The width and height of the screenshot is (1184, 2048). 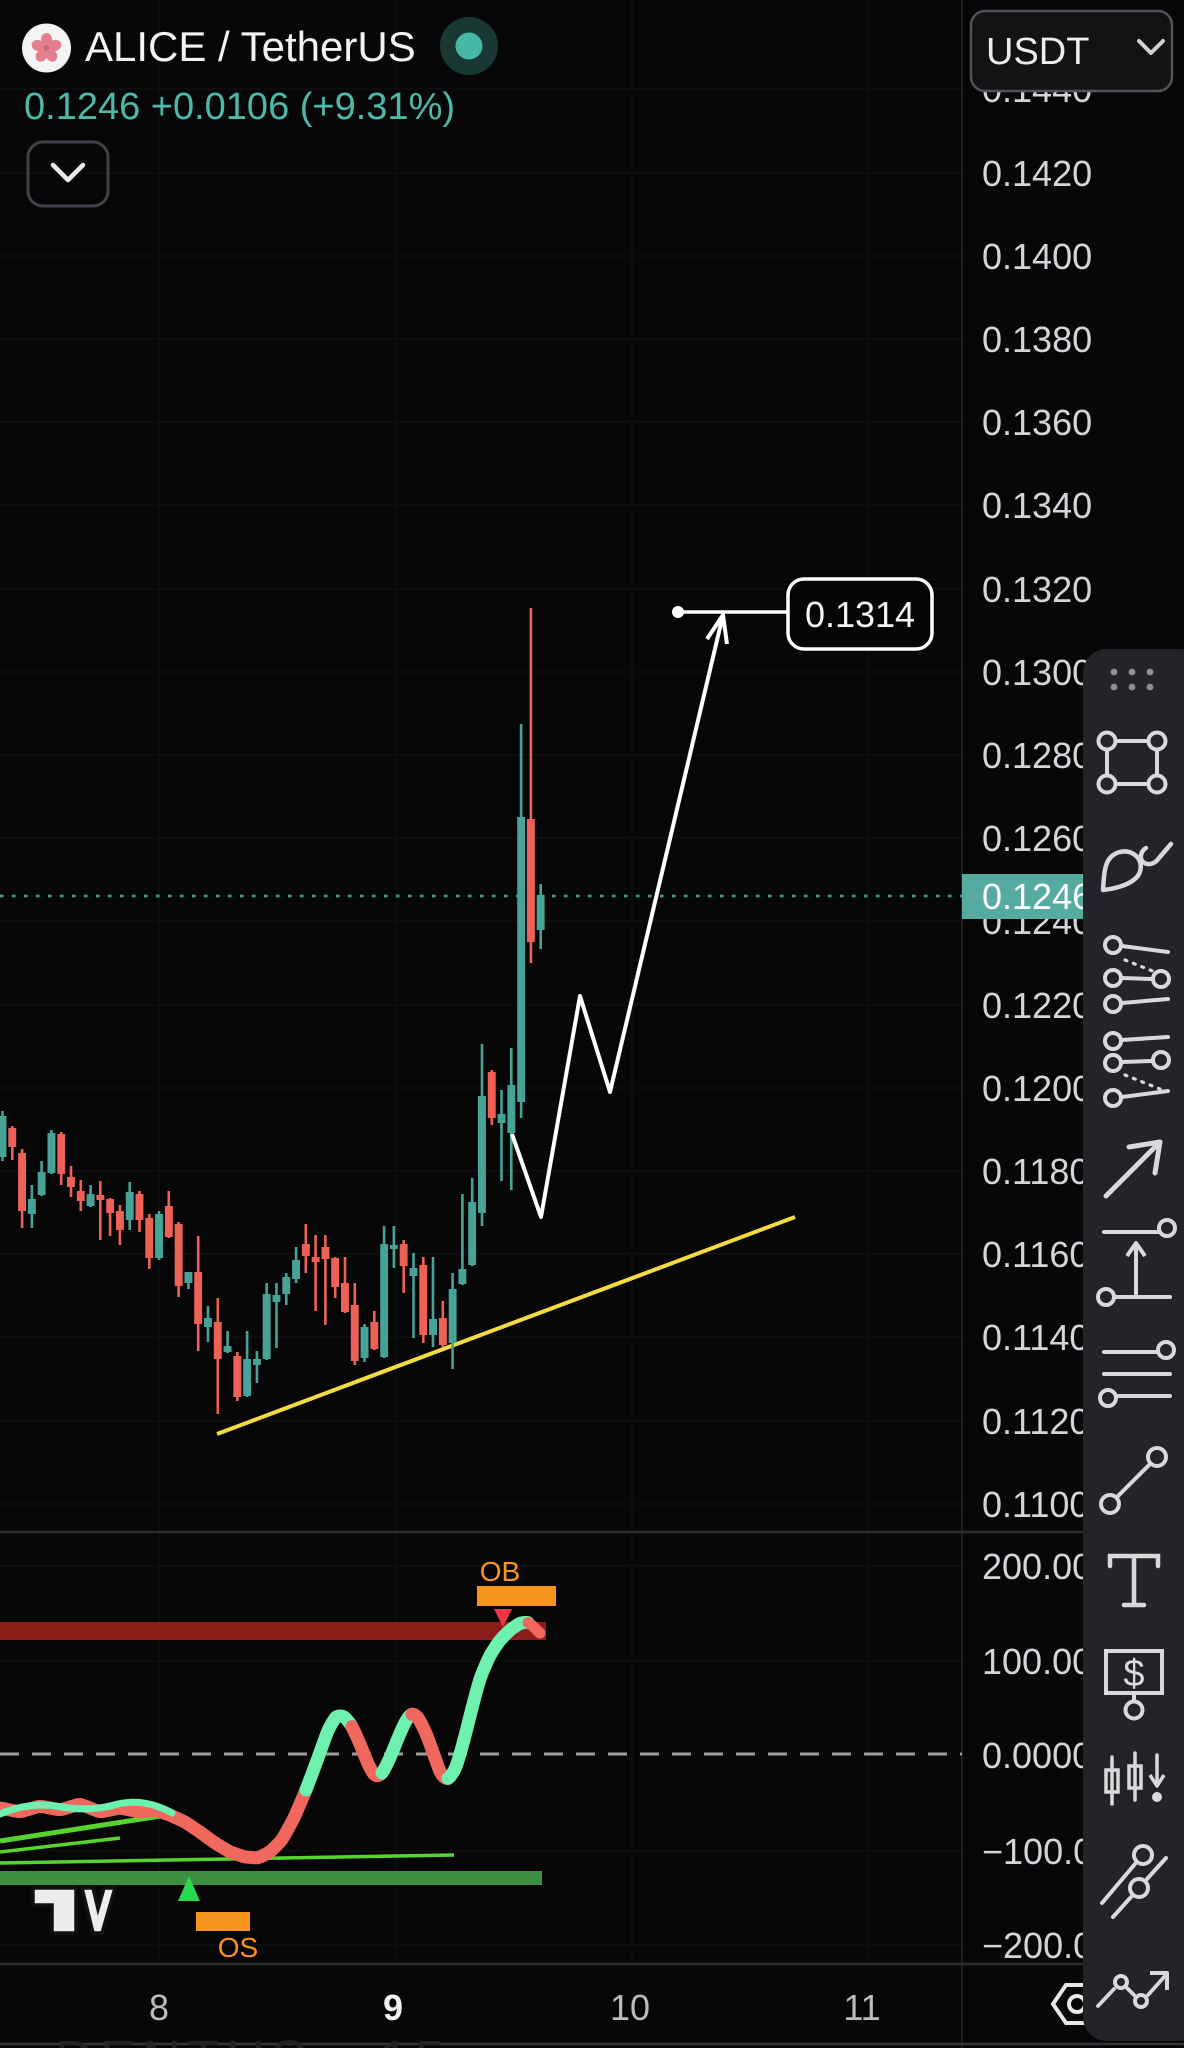 What do you see at coordinates (630, 2007) in the screenshot?
I see `svg-text: 10` at bounding box center [630, 2007].